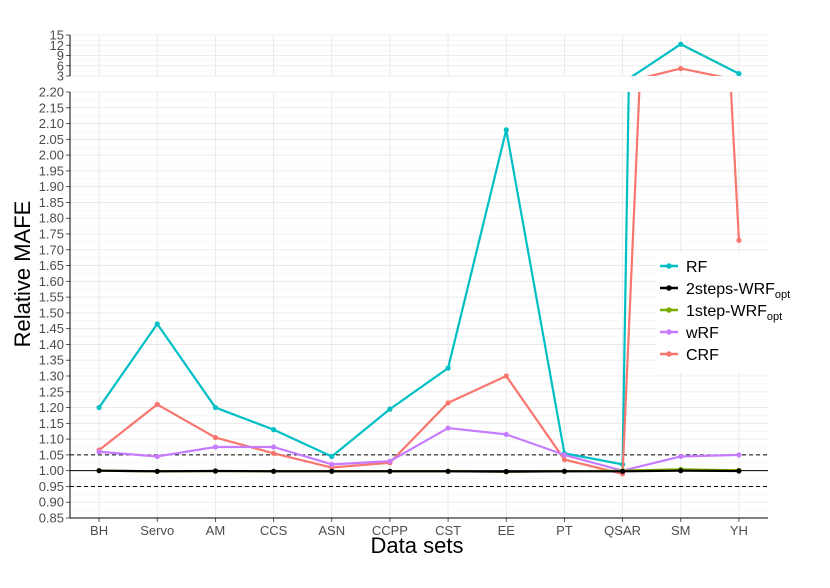  I want to click on x-tick-label: SM, so click(681, 530).